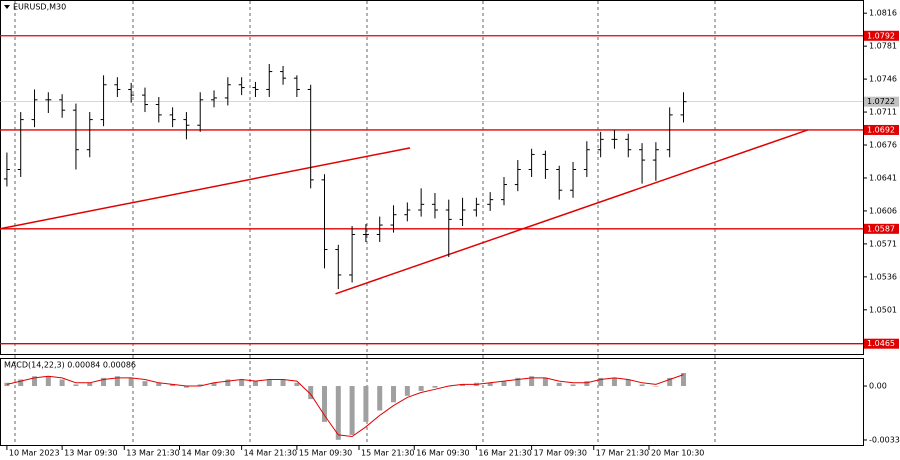 Image resolution: width=900 pixels, height=460 pixels. What do you see at coordinates (208, 453) in the screenshot?
I see `x-tick-label: 14 Mar 09:30` at bounding box center [208, 453].